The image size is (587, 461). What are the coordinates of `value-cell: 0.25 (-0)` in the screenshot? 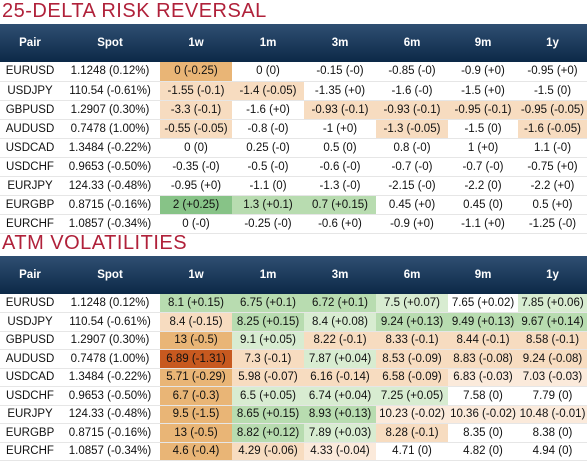 It's located at (268, 148).